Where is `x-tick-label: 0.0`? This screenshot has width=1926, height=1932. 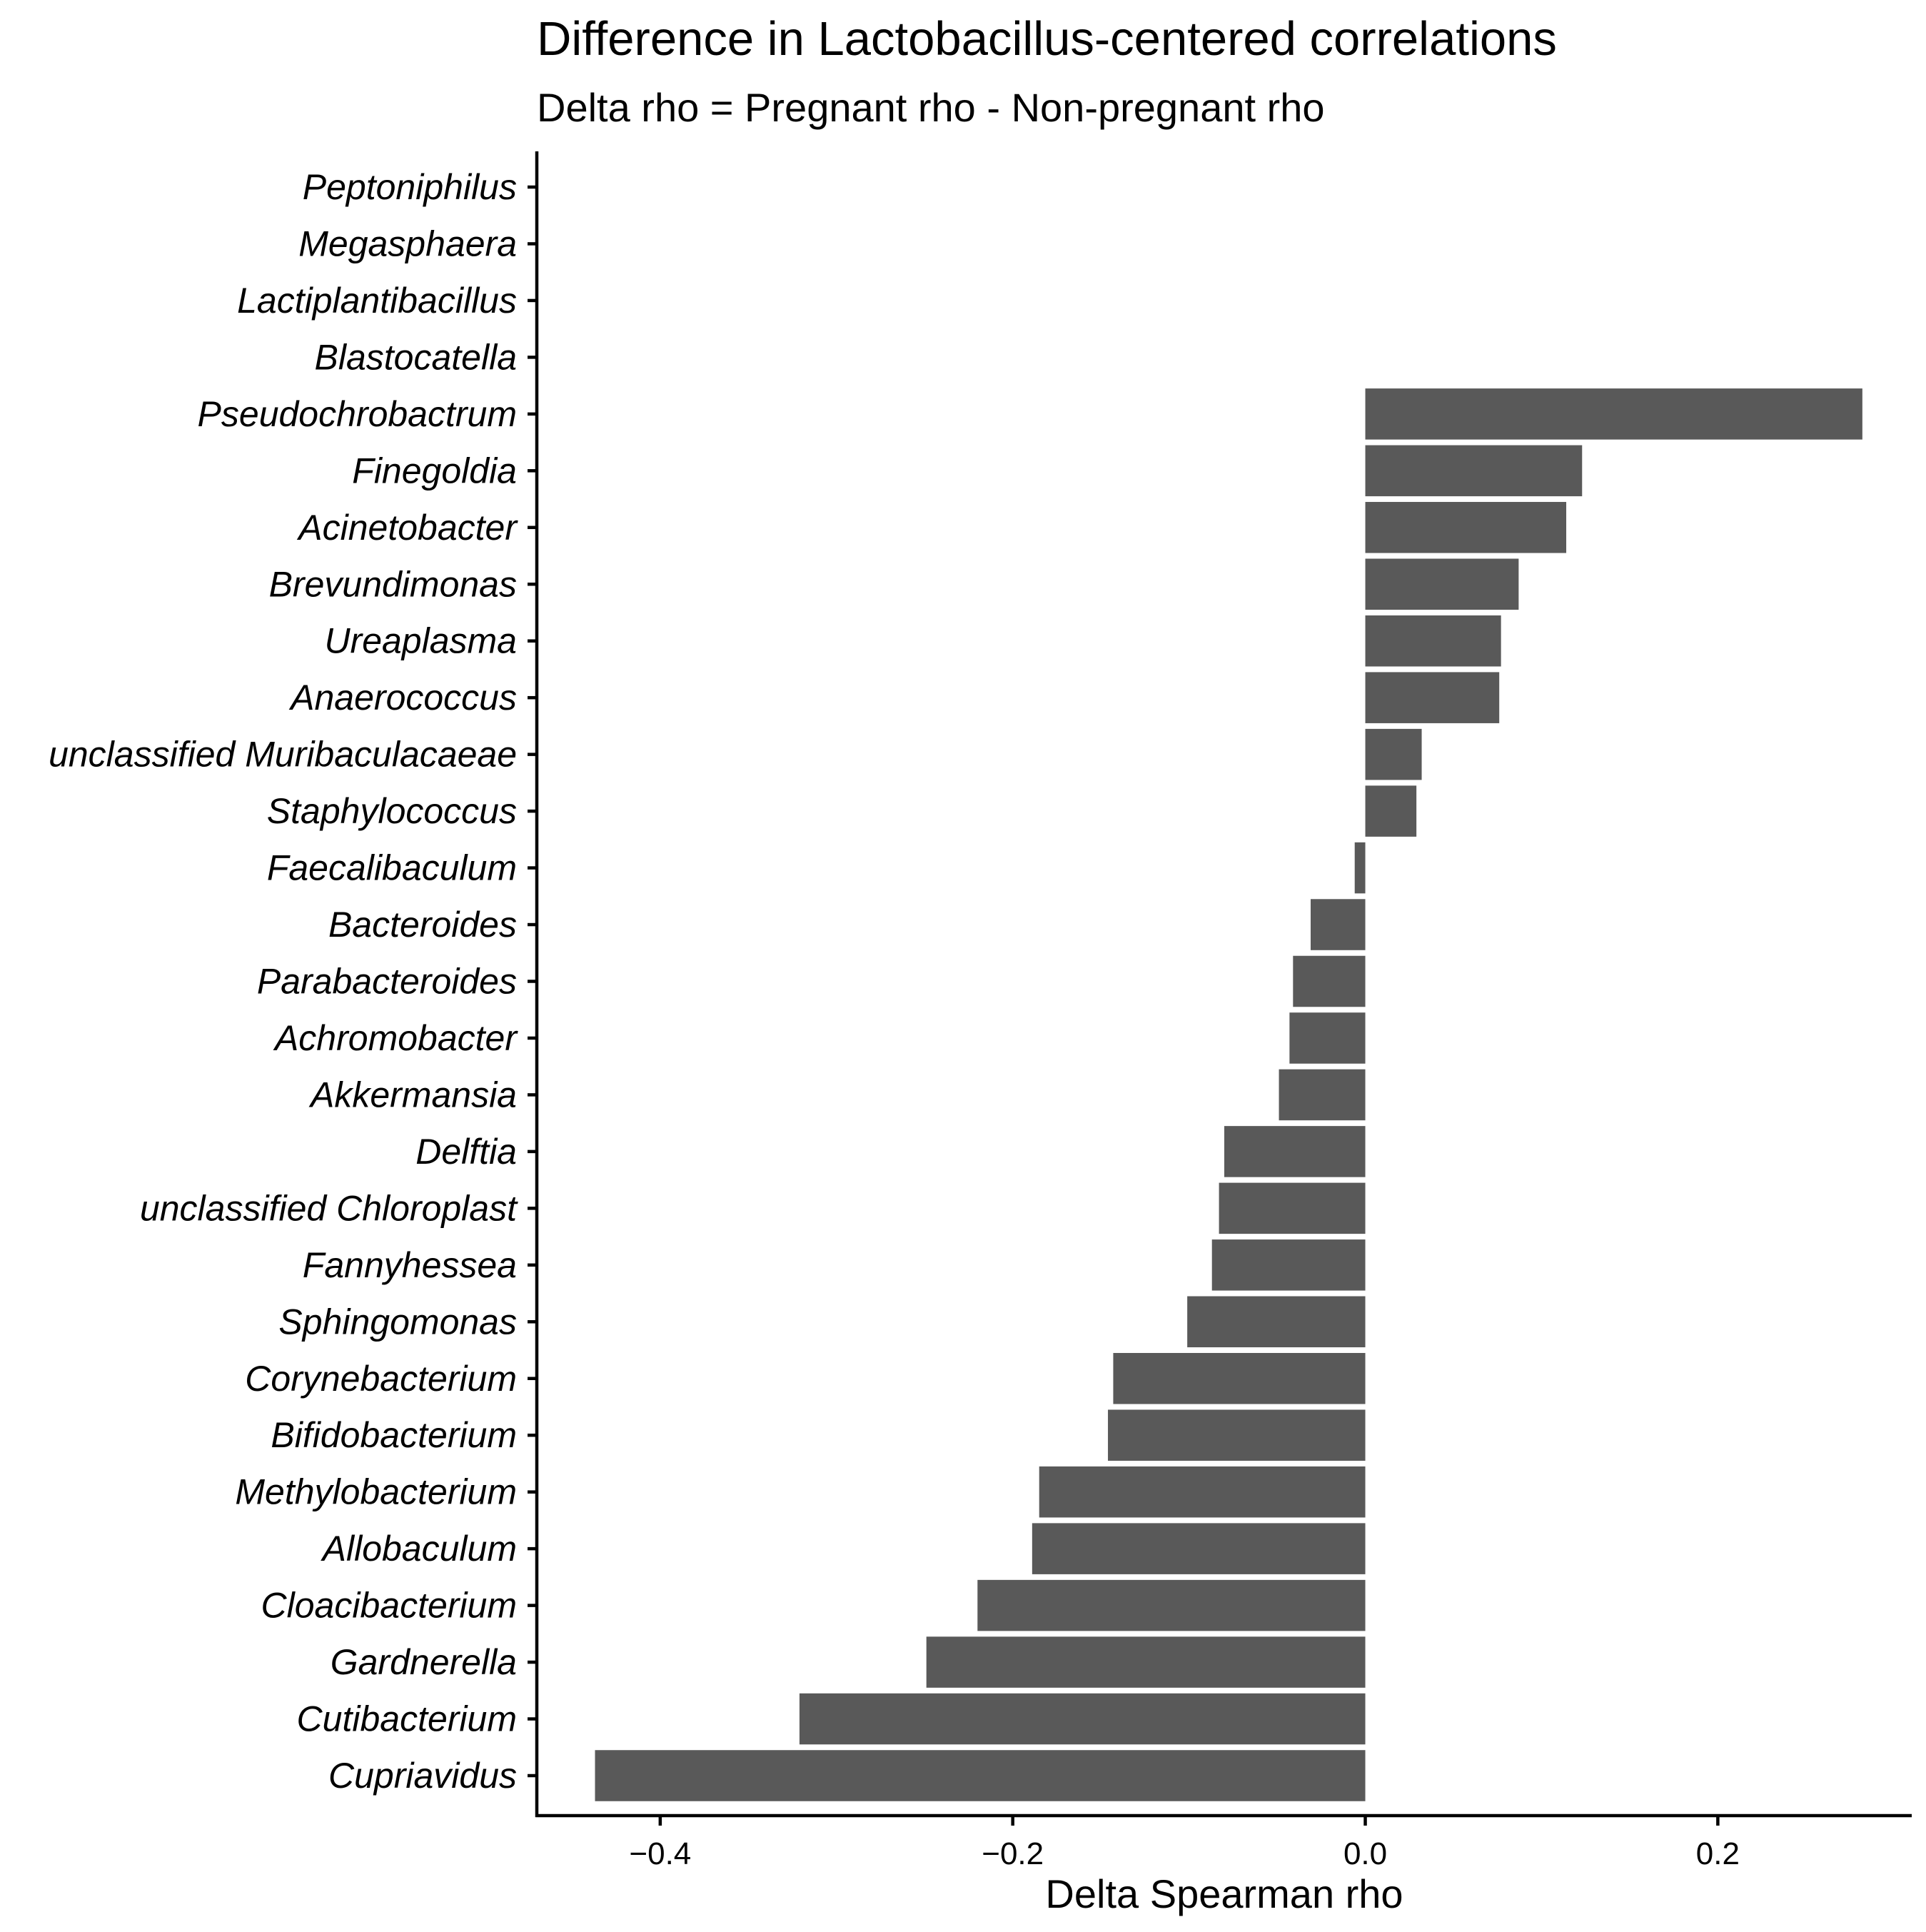 x-tick-label: 0.0 is located at coordinates (1365, 1853).